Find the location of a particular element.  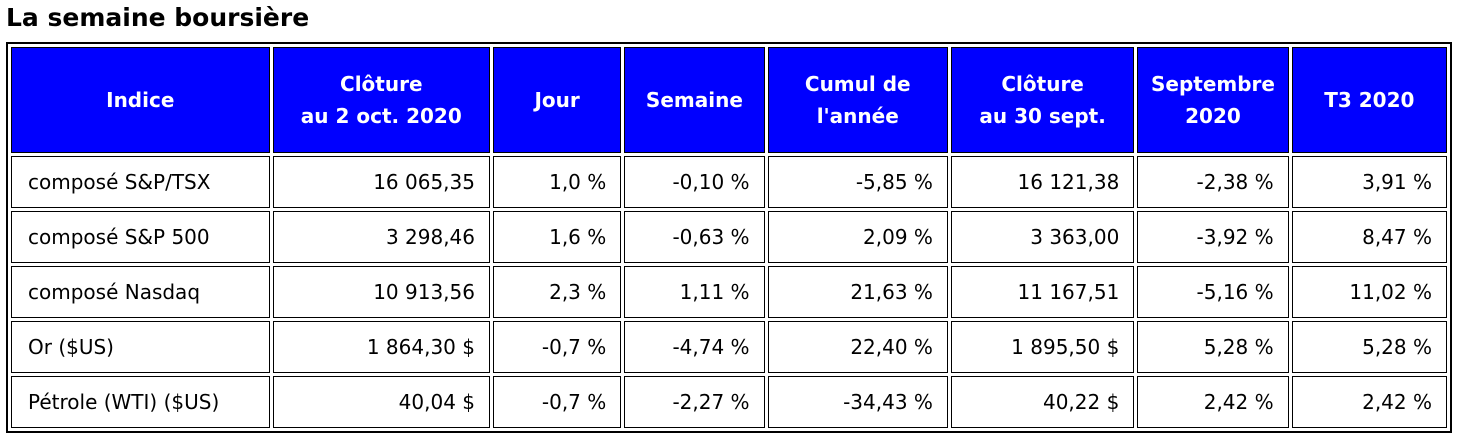

close-sept30-cell: 1 895,50 $ is located at coordinates (1042, 347).